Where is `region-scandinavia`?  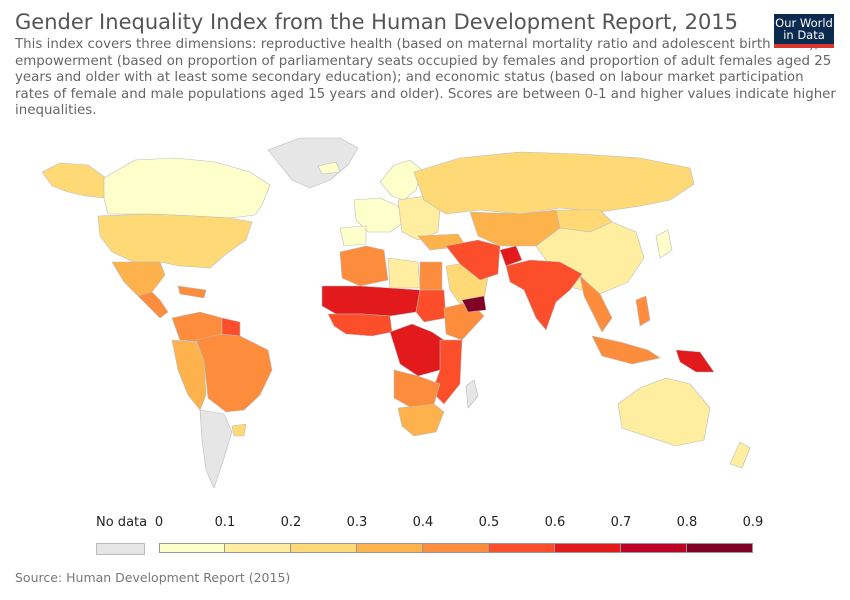
region-scandinavia is located at coordinates (401, 180).